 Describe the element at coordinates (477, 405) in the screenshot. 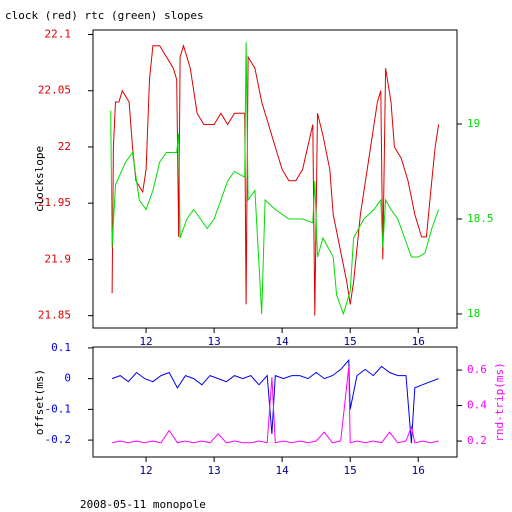

I see `y2-tick-label: 0.4` at that location.